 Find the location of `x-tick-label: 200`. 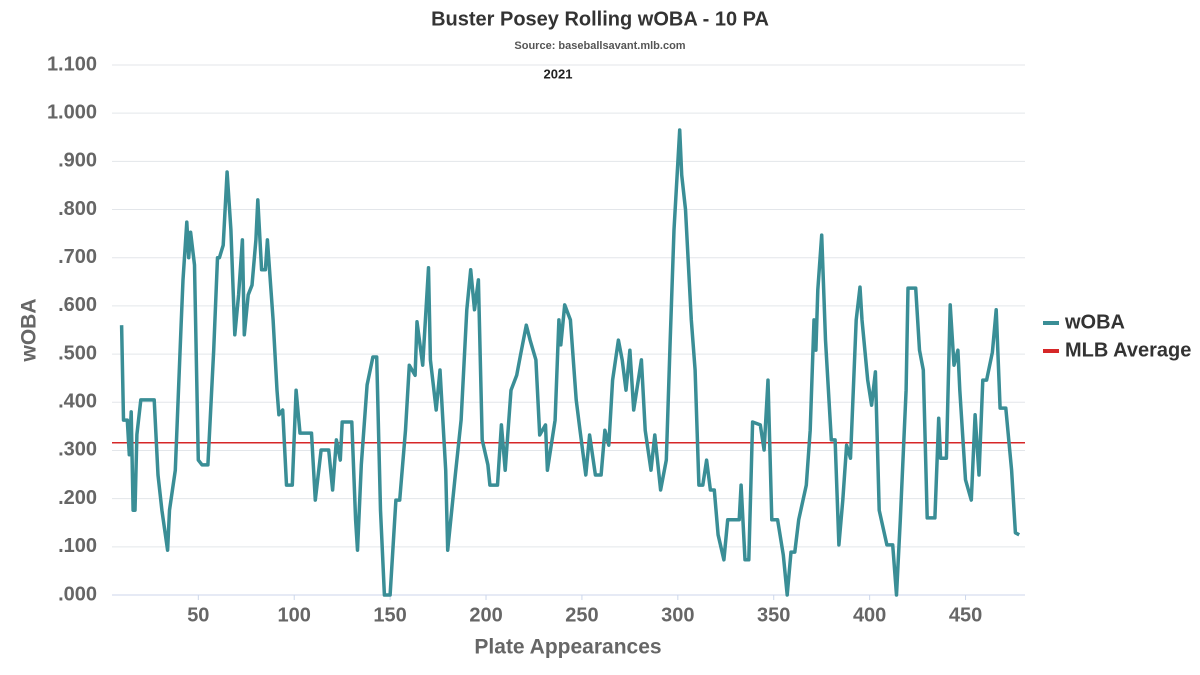

x-tick-label: 200 is located at coordinates (485, 615).